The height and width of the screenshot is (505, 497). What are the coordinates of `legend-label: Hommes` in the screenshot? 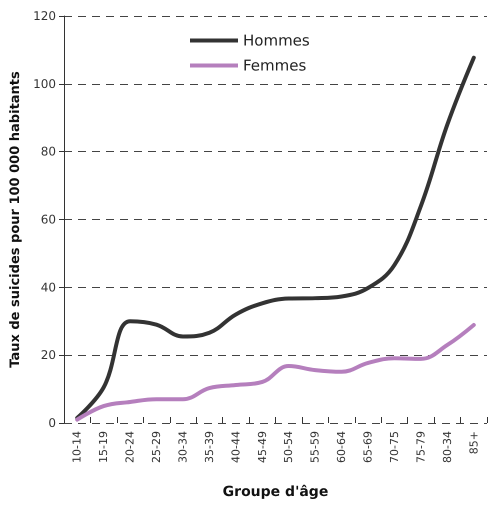 It's located at (276, 41).